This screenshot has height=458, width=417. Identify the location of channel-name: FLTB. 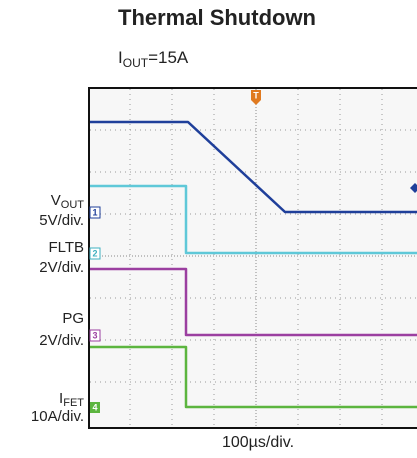
(66, 247).